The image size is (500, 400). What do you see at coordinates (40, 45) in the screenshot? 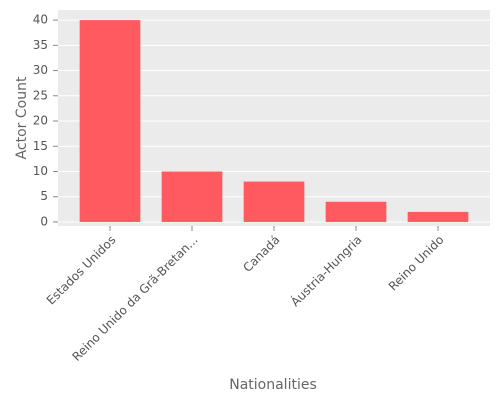
I see `y-tick-label: 35` at bounding box center [40, 45].